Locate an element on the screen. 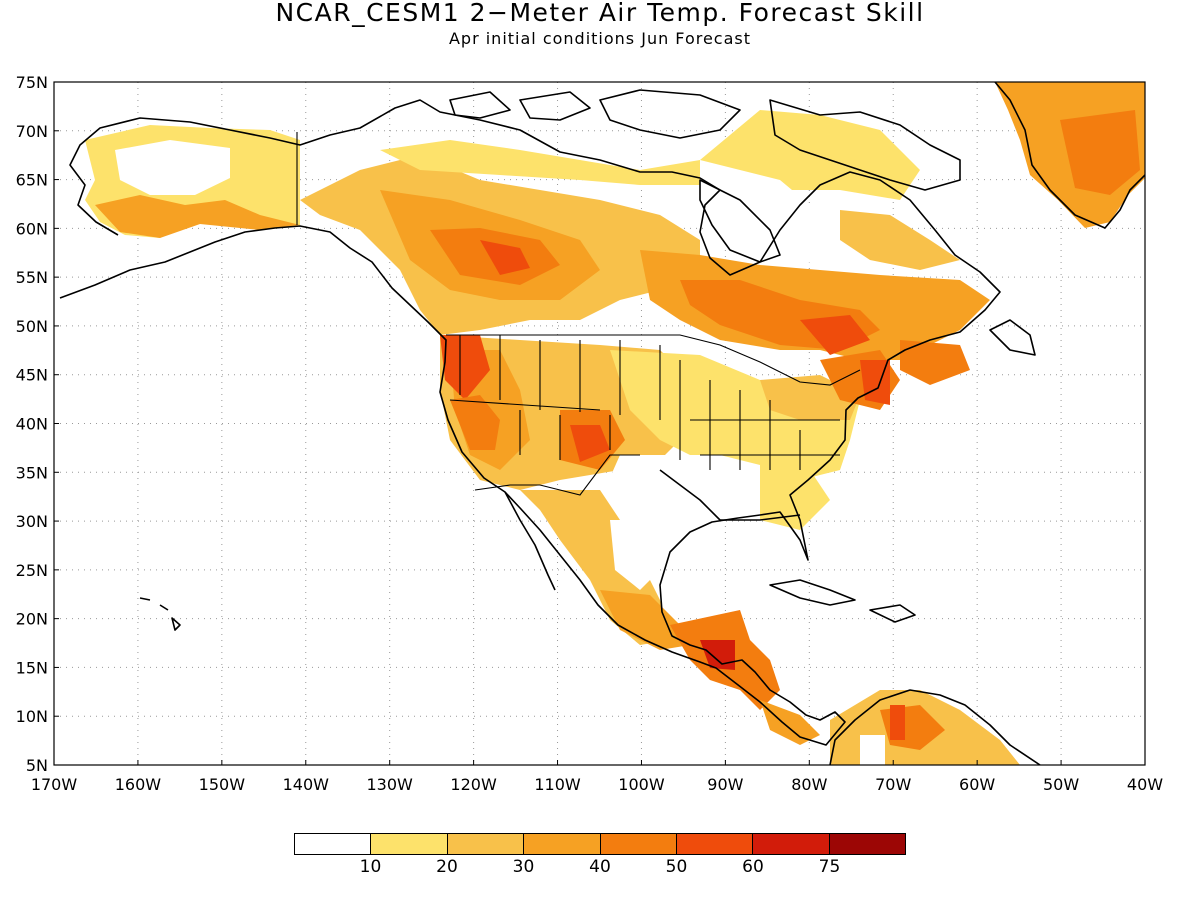 This screenshot has height=900, width=1200. lon-tick-label: 50W is located at coordinates (1061, 784).